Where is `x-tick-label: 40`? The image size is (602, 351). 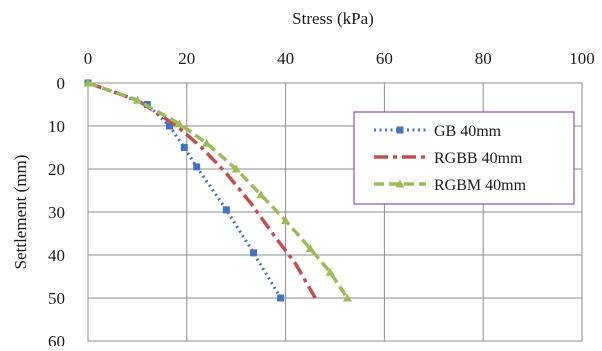 x-tick-label: 40 is located at coordinates (285, 58).